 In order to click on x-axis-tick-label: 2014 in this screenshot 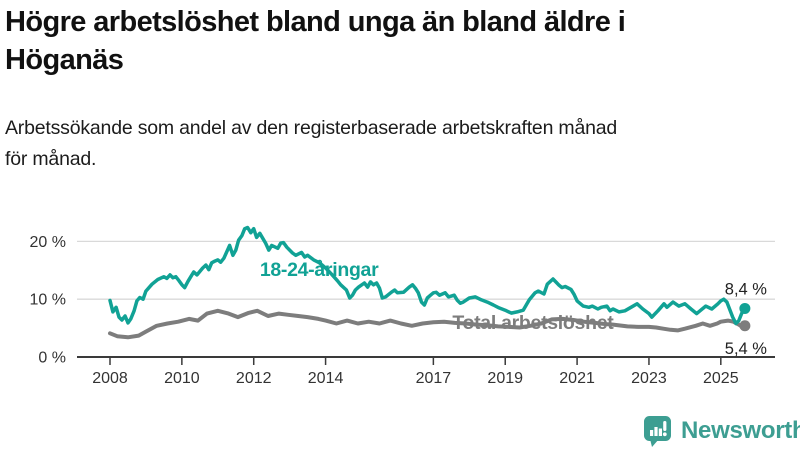, I will do `click(326, 378)`.